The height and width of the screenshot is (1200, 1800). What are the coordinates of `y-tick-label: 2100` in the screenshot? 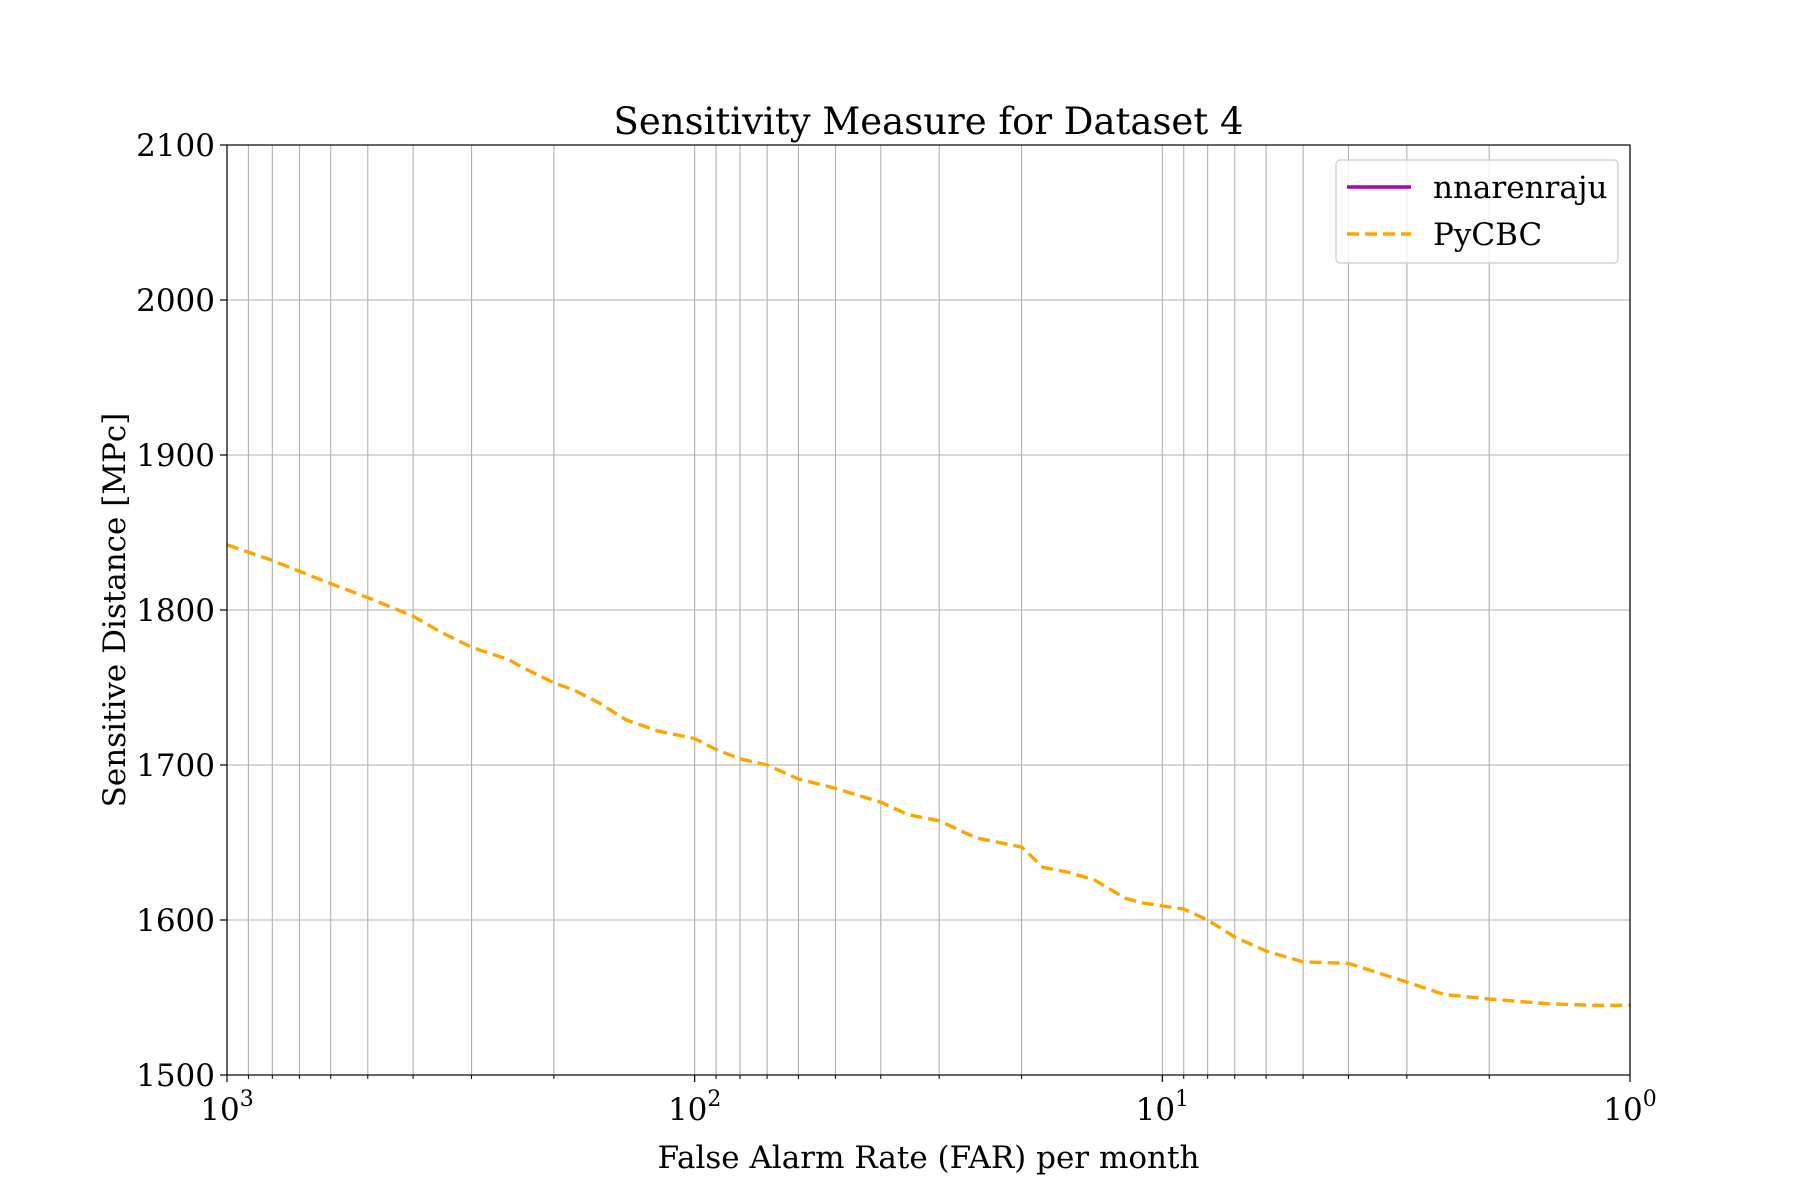 It's located at (175, 146).